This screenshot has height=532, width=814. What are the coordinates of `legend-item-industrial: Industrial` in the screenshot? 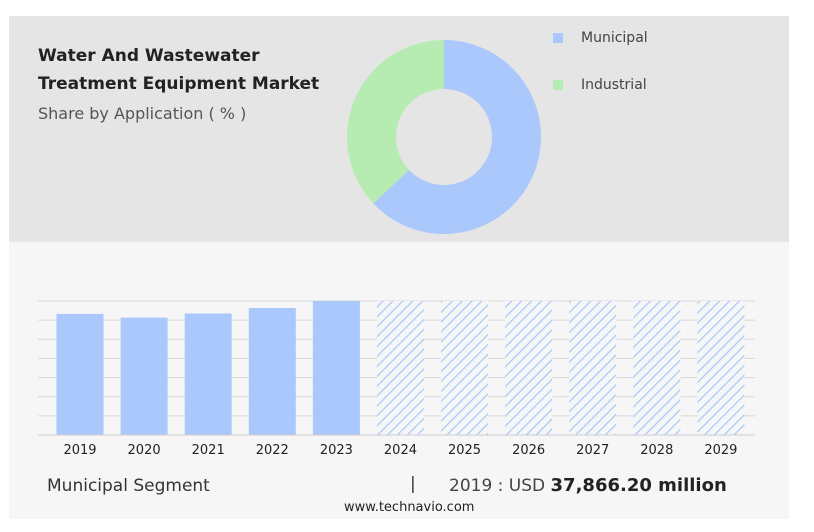 It's located at (600, 85).